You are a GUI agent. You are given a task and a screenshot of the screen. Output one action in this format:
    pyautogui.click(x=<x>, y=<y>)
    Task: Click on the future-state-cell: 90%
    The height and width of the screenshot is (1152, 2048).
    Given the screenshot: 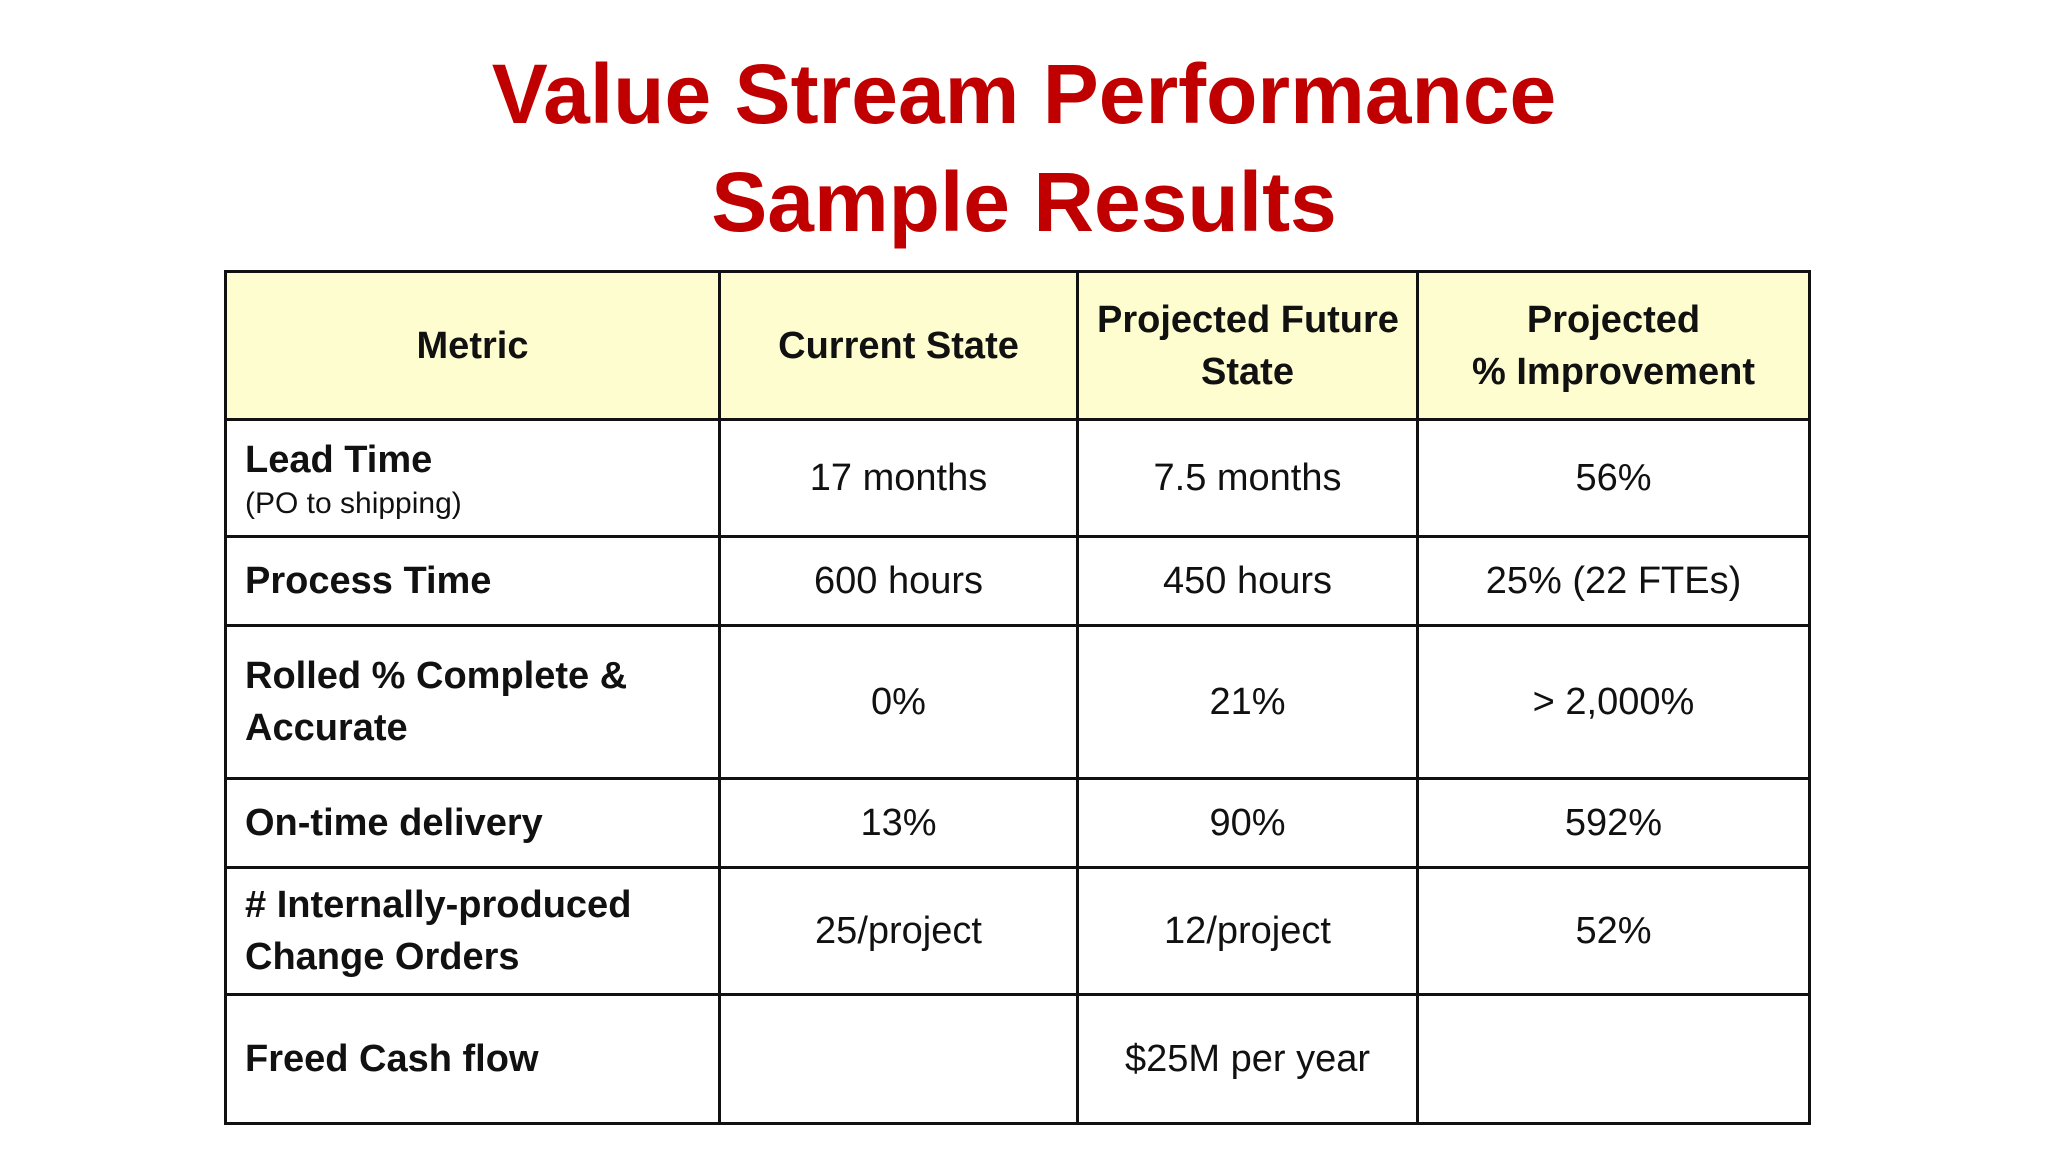 What is the action you would take?
    pyautogui.click(x=1247, y=823)
    